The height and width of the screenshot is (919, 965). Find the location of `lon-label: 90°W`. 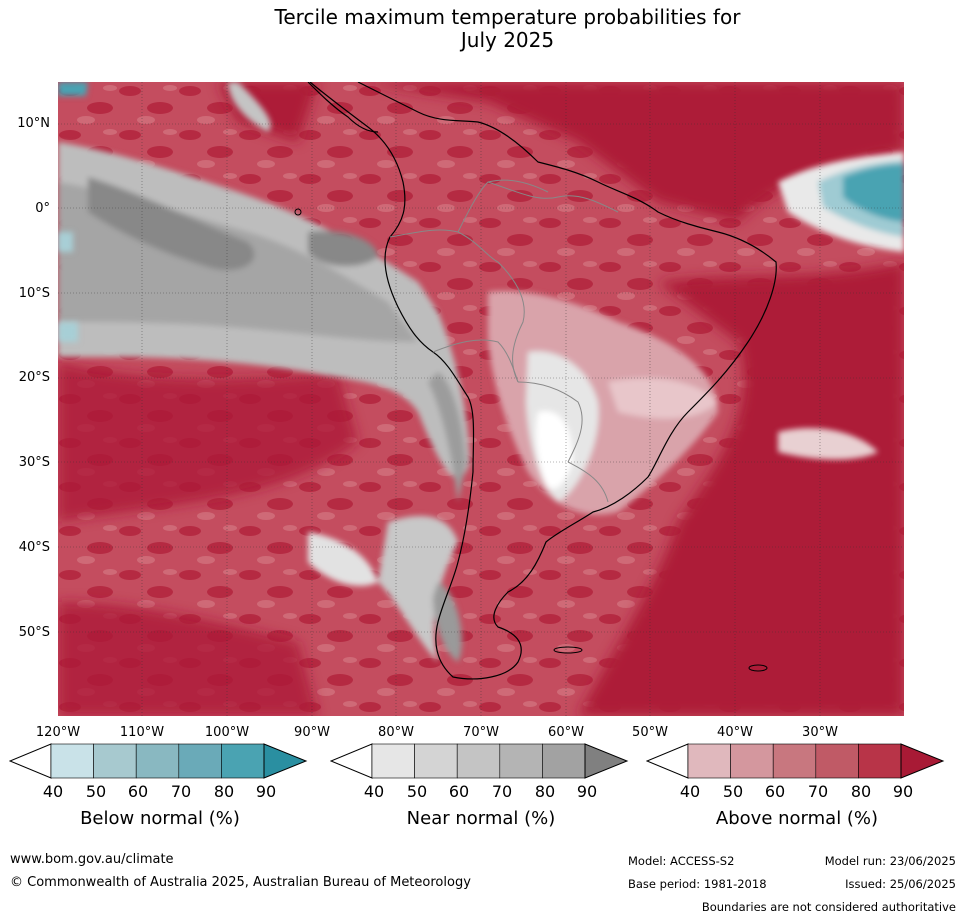

lon-label: 90°W is located at coordinates (312, 732).